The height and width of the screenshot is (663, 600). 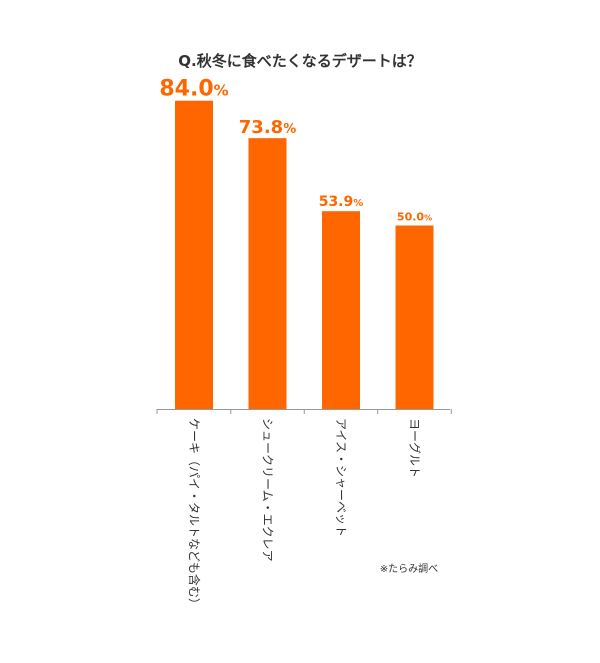 I want to click on value-label-number: 73.8, so click(x=261, y=127).